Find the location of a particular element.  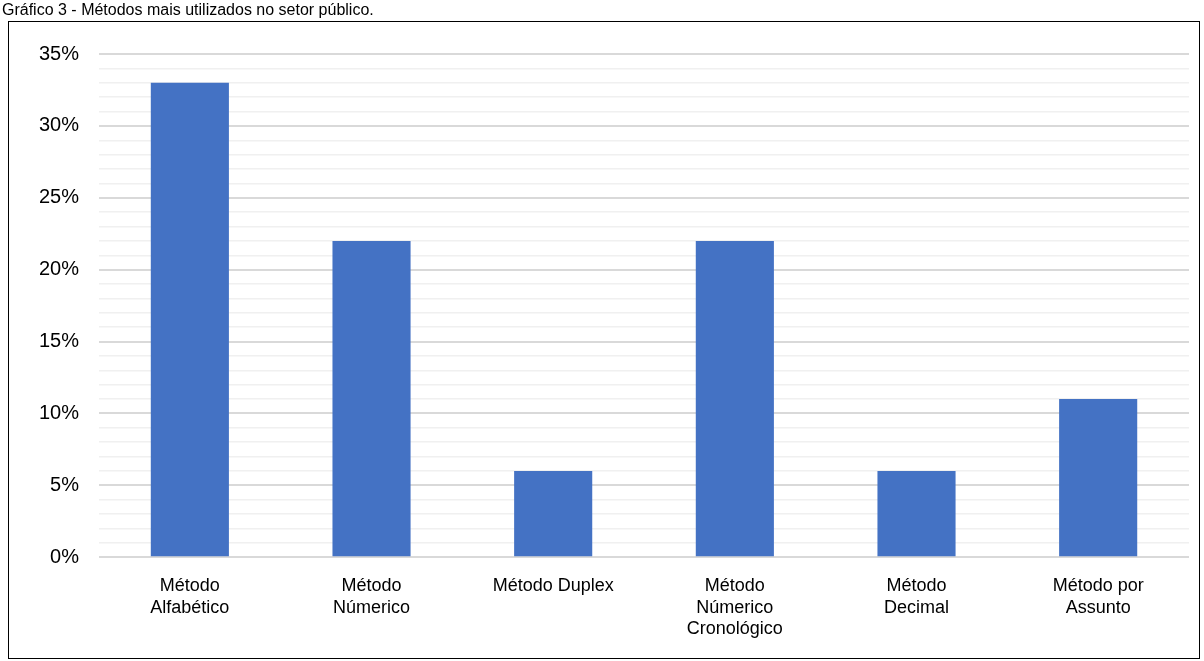

y-tick-label: 25% is located at coordinates (59, 196).